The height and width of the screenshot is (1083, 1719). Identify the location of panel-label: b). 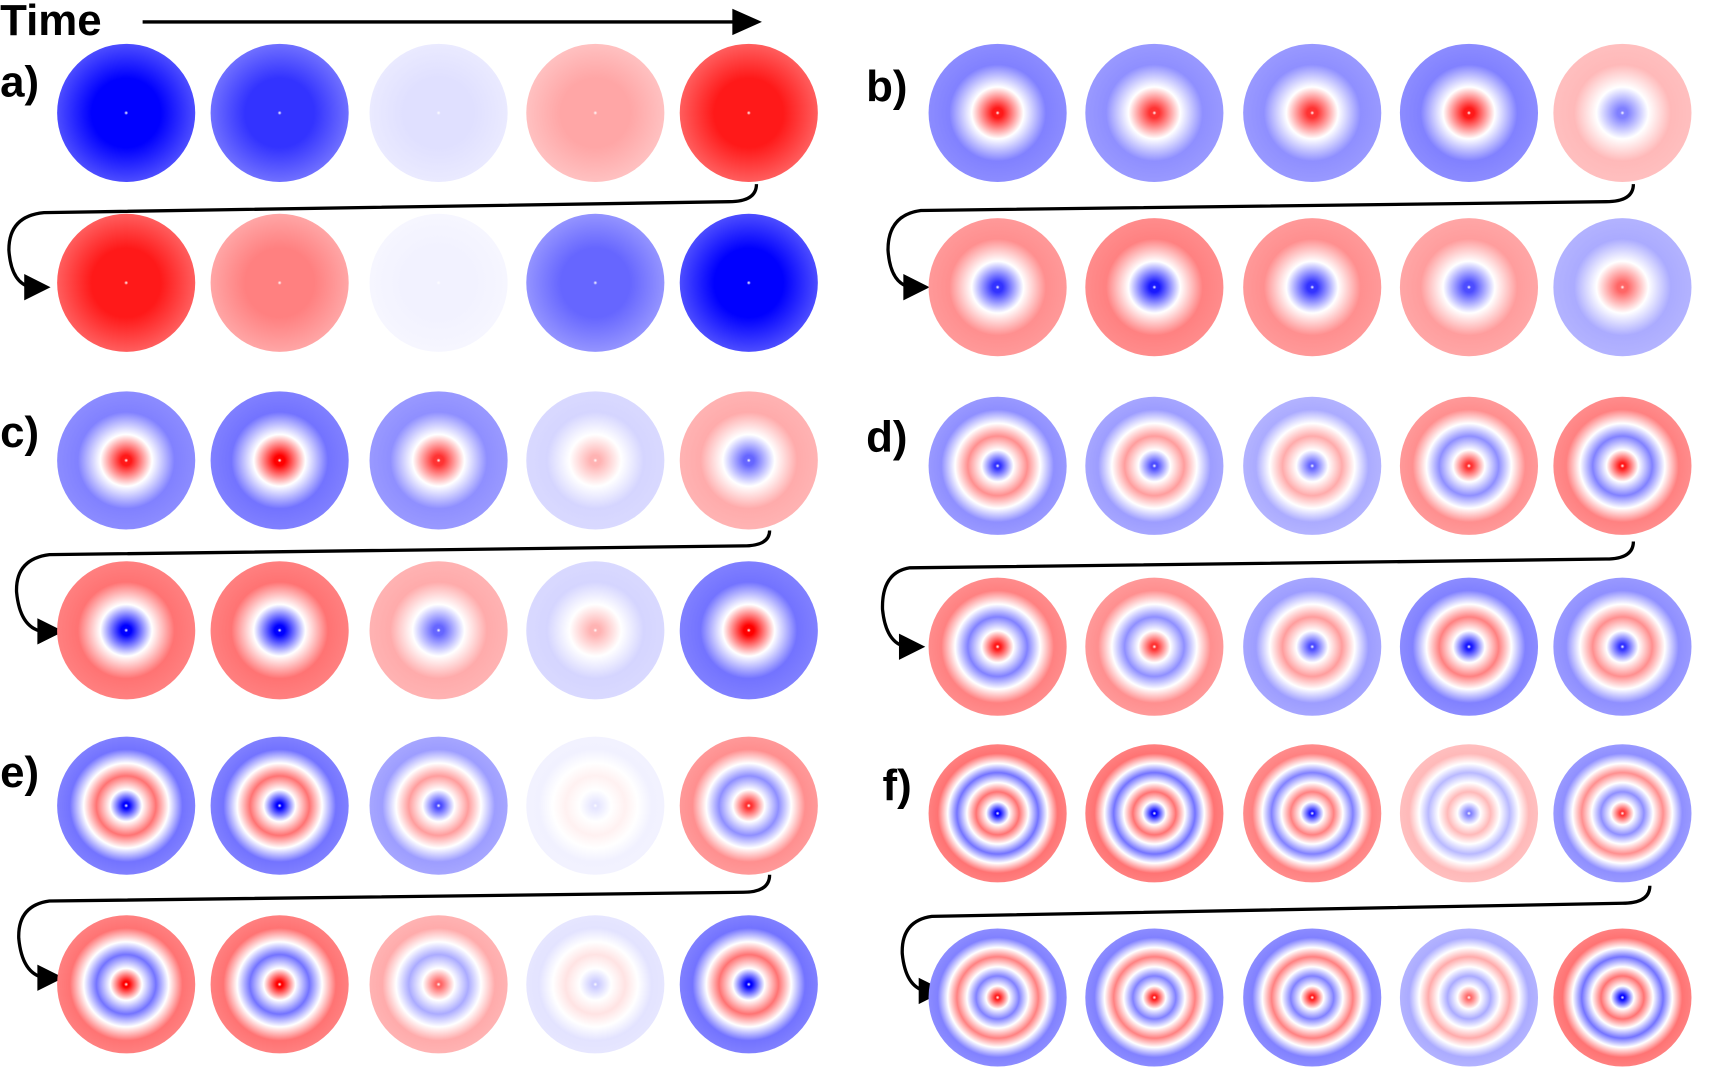
(886, 86).